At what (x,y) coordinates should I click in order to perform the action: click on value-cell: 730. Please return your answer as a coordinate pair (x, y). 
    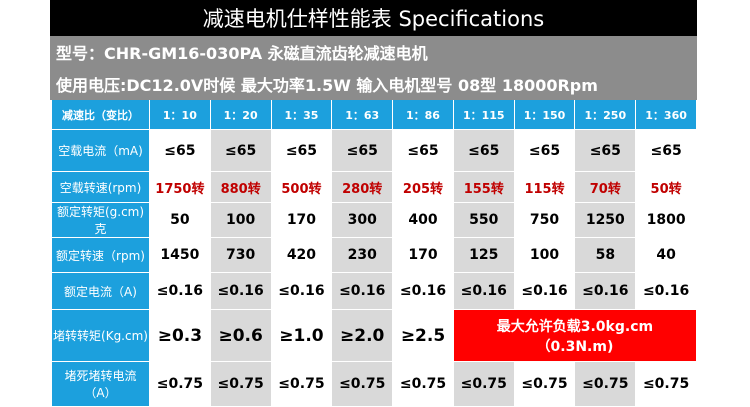
    Looking at the image, I should click on (241, 255).